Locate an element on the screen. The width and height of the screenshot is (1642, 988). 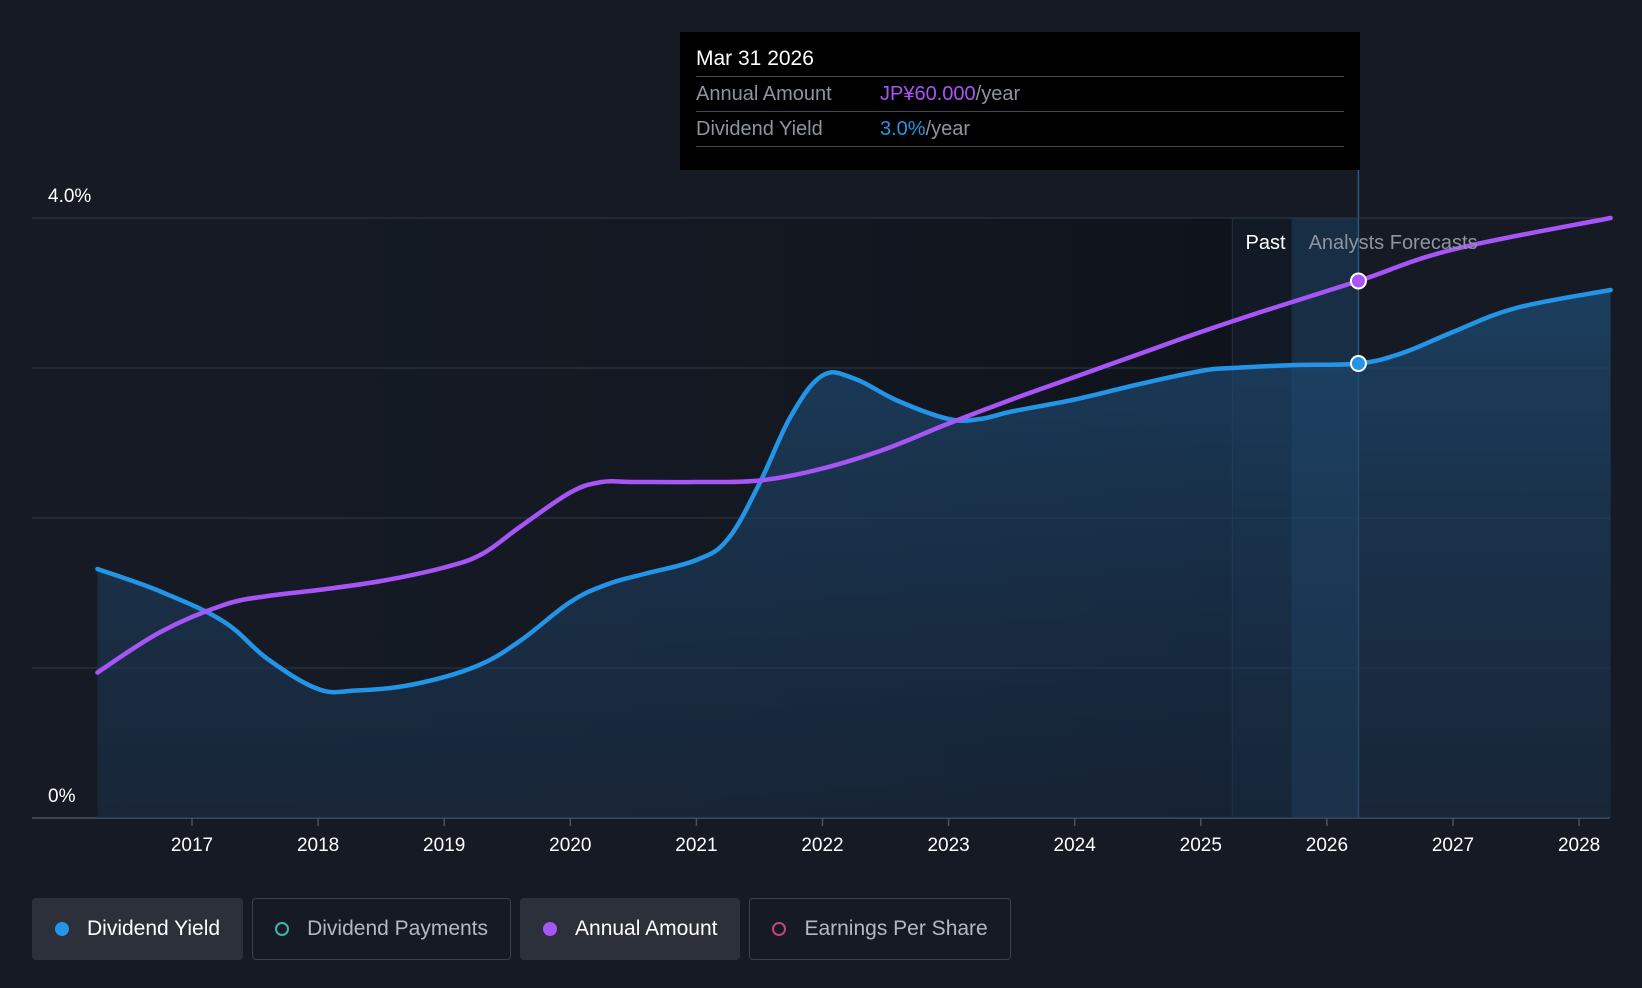
x-tick-label: 2024 is located at coordinates (1075, 845).